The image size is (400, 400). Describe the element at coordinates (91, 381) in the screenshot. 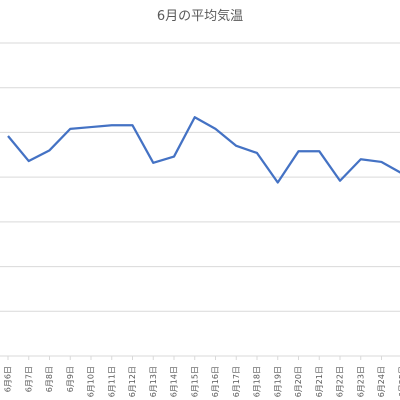

I see `x-tick-label: 6月10日` at that location.